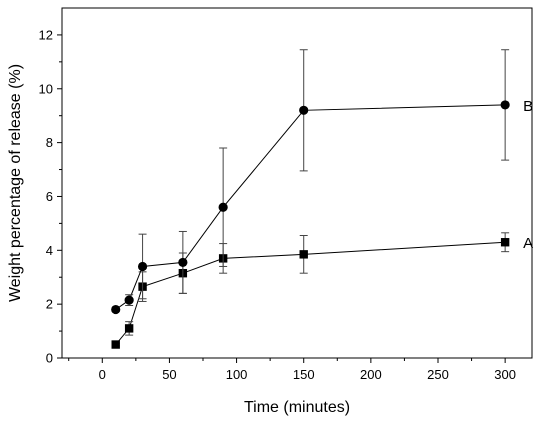 Image resolution: width=550 pixels, height=423 pixels. What do you see at coordinates (15, 183) in the screenshot?
I see `y-axis-title: Weight percentage of release (%)` at bounding box center [15, 183].